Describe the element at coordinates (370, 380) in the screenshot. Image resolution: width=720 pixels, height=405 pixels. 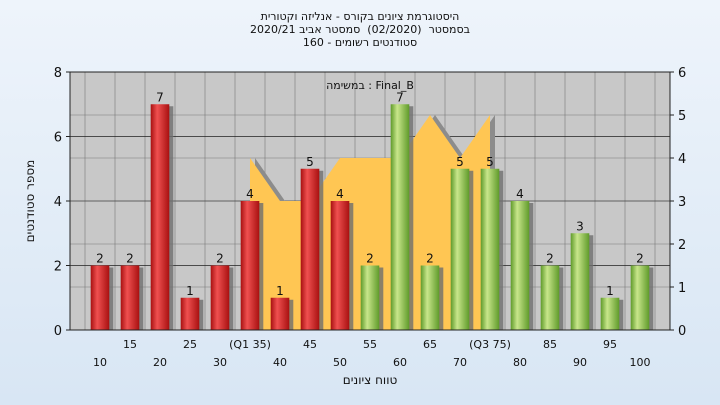
I see `x-axis-title: טווח ציונים` at that location.